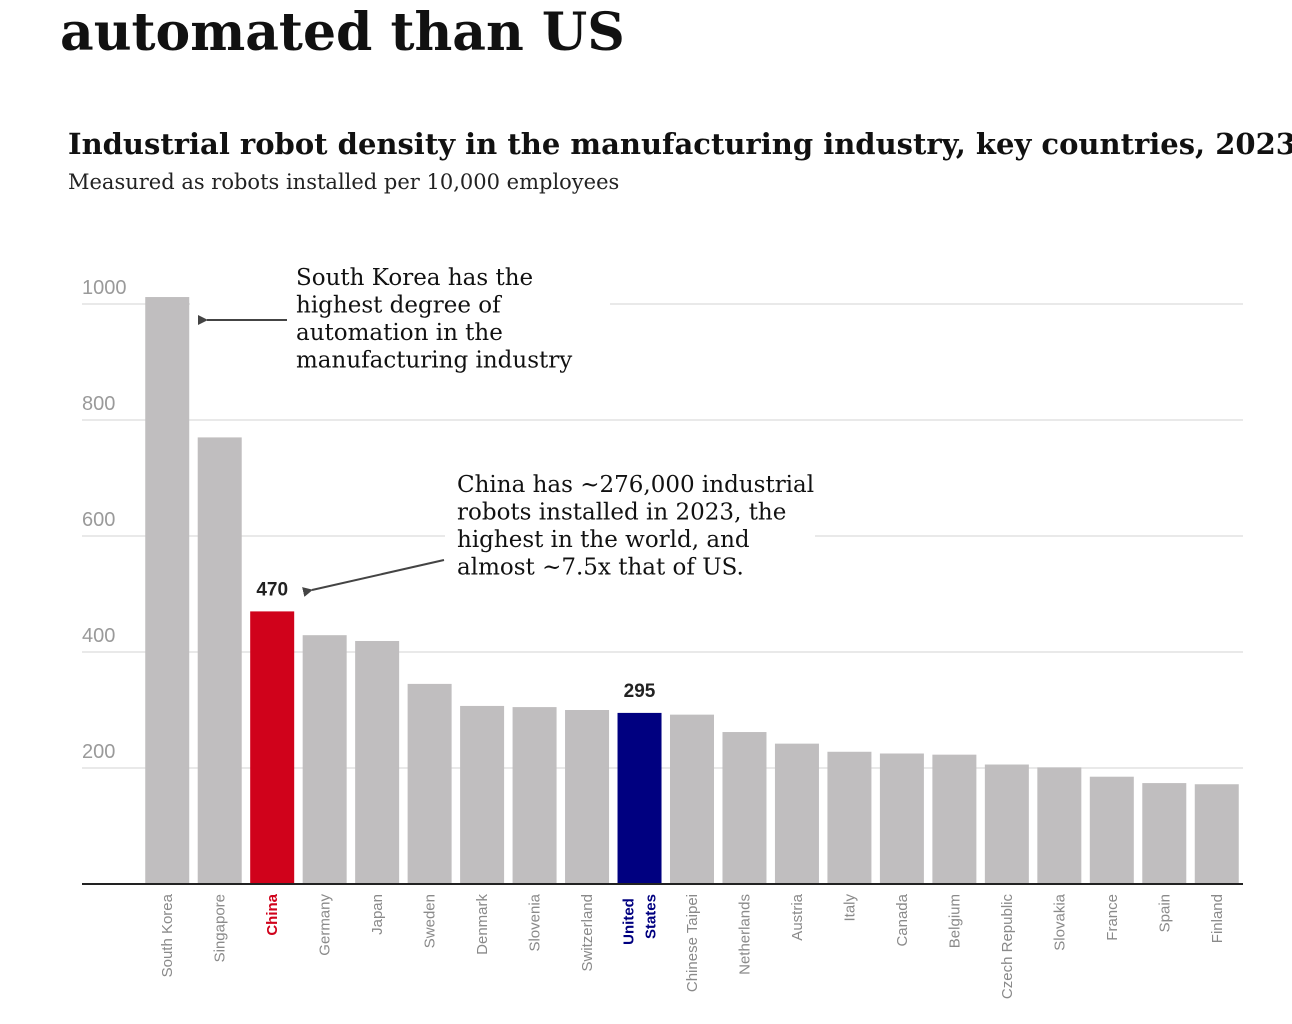 This screenshot has height=1024, width=1292. I want to click on annotation-text: manufacturing industry, so click(434, 361).